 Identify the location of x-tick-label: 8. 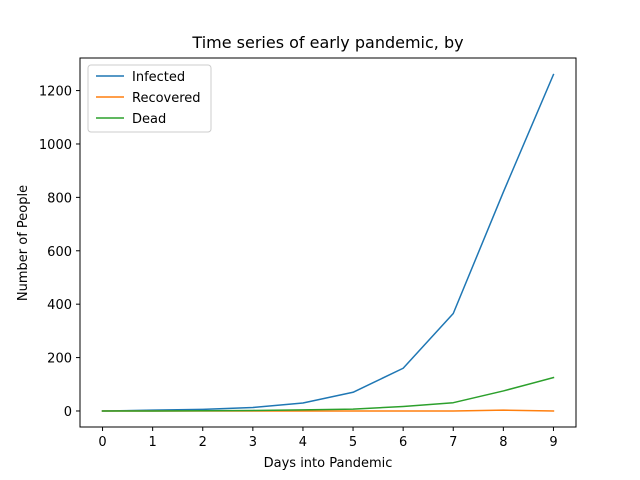
(503, 442).